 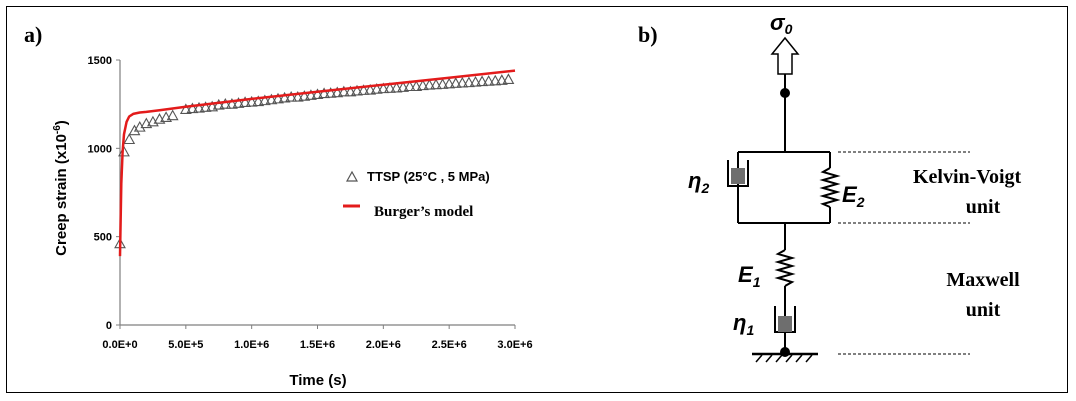 I want to click on y-tick-label: 0, so click(x=109, y=326).